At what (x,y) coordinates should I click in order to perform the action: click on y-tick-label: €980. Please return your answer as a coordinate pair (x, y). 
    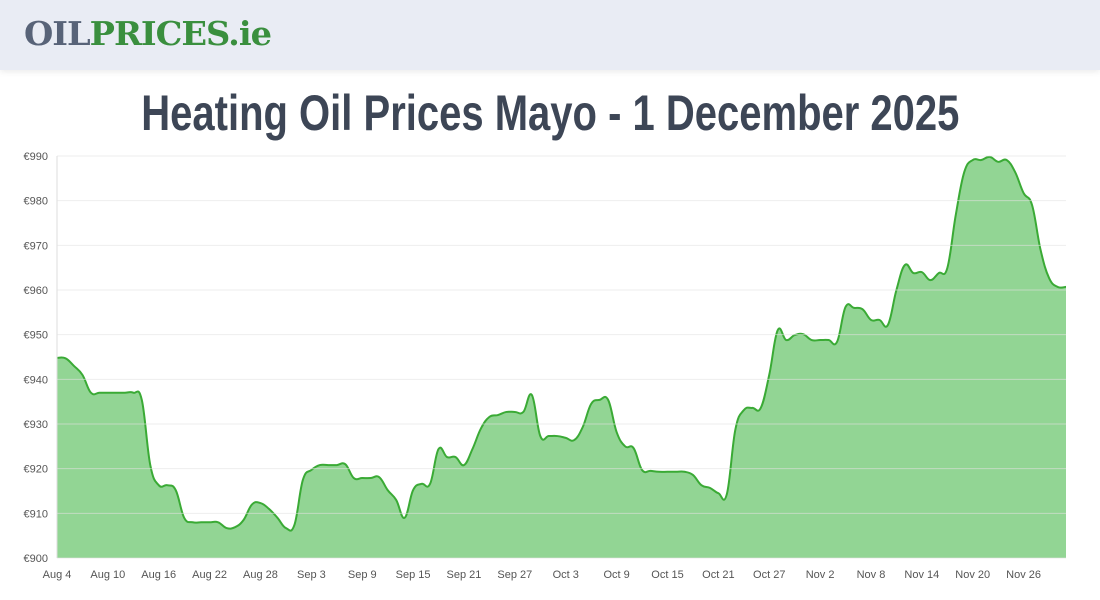
    Looking at the image, I should click on (36, 202).